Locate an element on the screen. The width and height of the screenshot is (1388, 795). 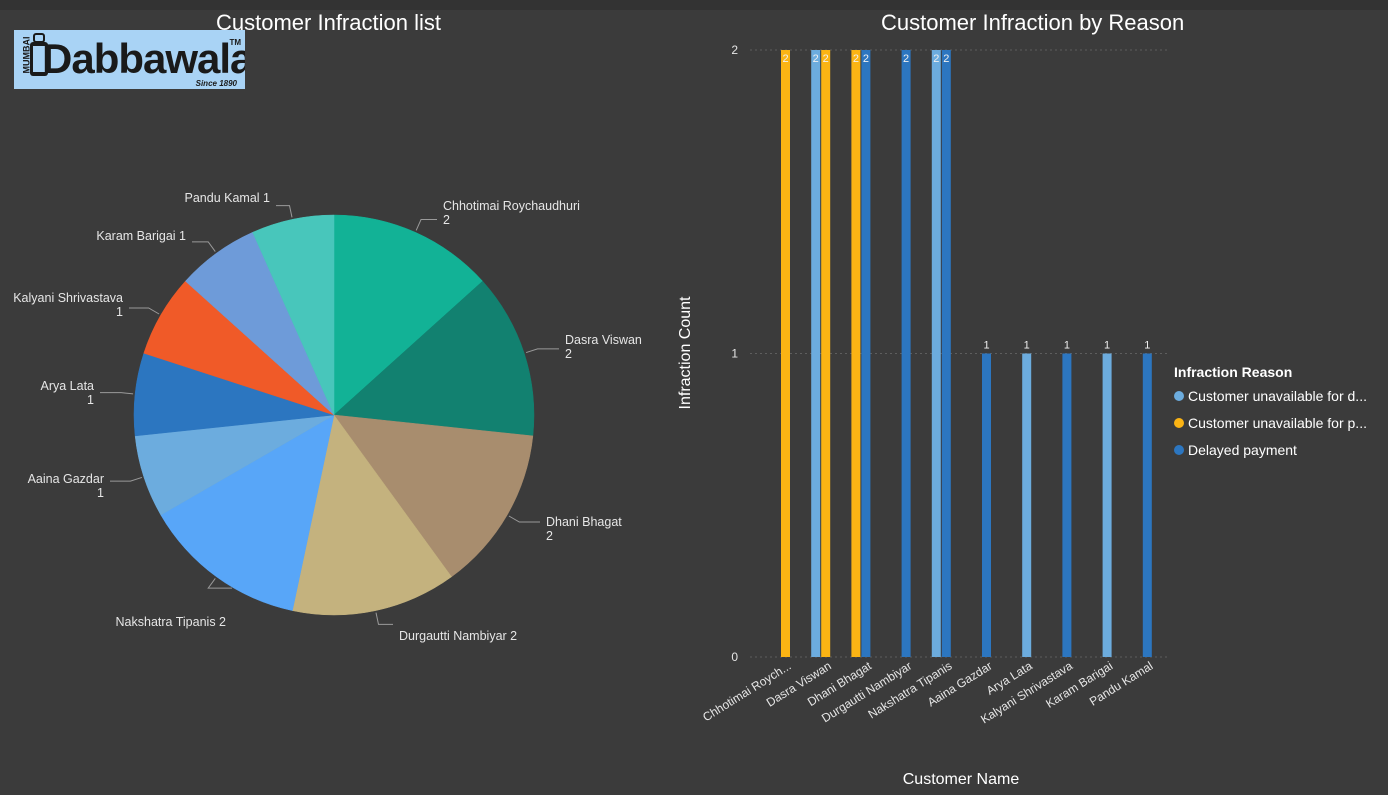
bar-dasra-viswan-customer-unavailable-for-p is located at coordinates (826, 353).